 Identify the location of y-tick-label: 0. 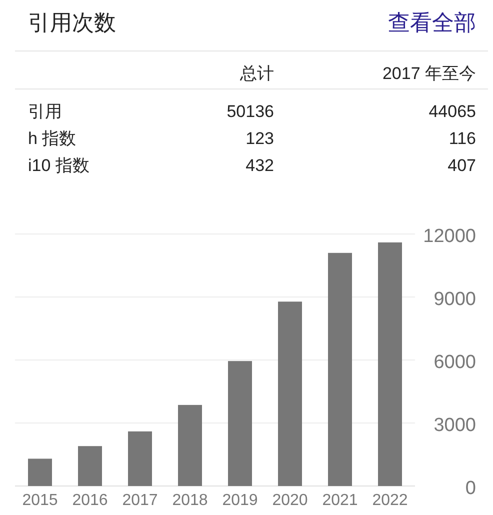
(470, 488).